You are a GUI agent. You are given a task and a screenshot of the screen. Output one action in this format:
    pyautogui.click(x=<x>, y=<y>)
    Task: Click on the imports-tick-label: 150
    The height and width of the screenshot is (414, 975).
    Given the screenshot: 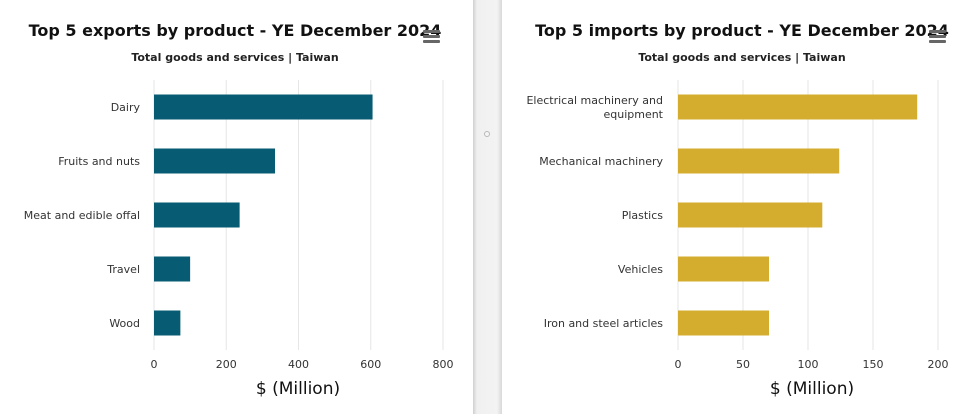 What is the action you would take?
    pyautogui.click(x=873, y=364)
    